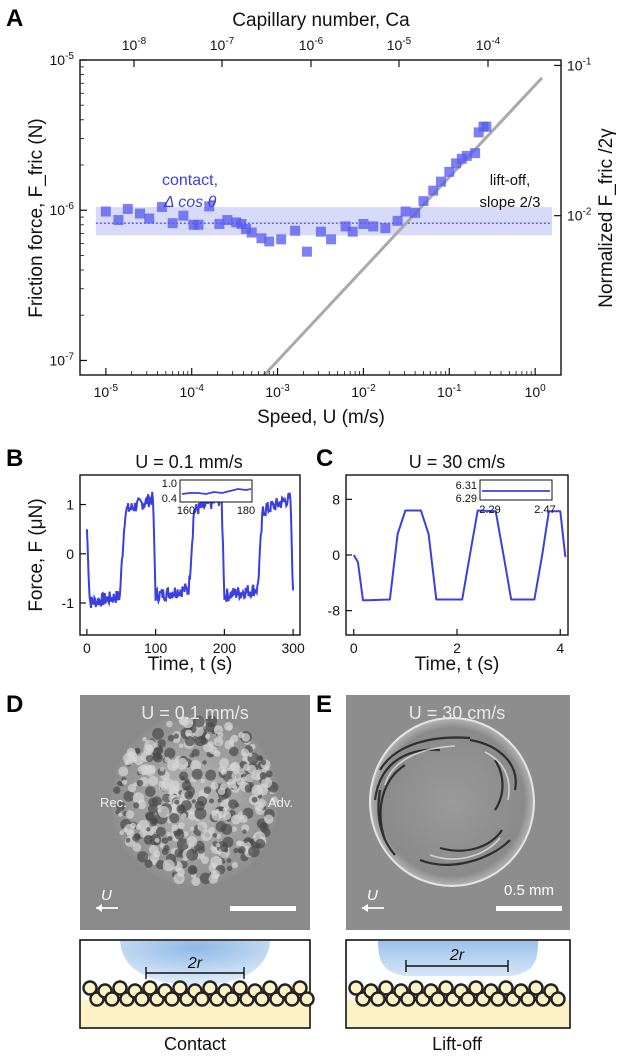 This screenshot has height=1056, width=636. What do you see at coordinates (246, 511) in the screenshot?
I see `inset-b-xtick-right: 180` at bounding box center [246, 511].